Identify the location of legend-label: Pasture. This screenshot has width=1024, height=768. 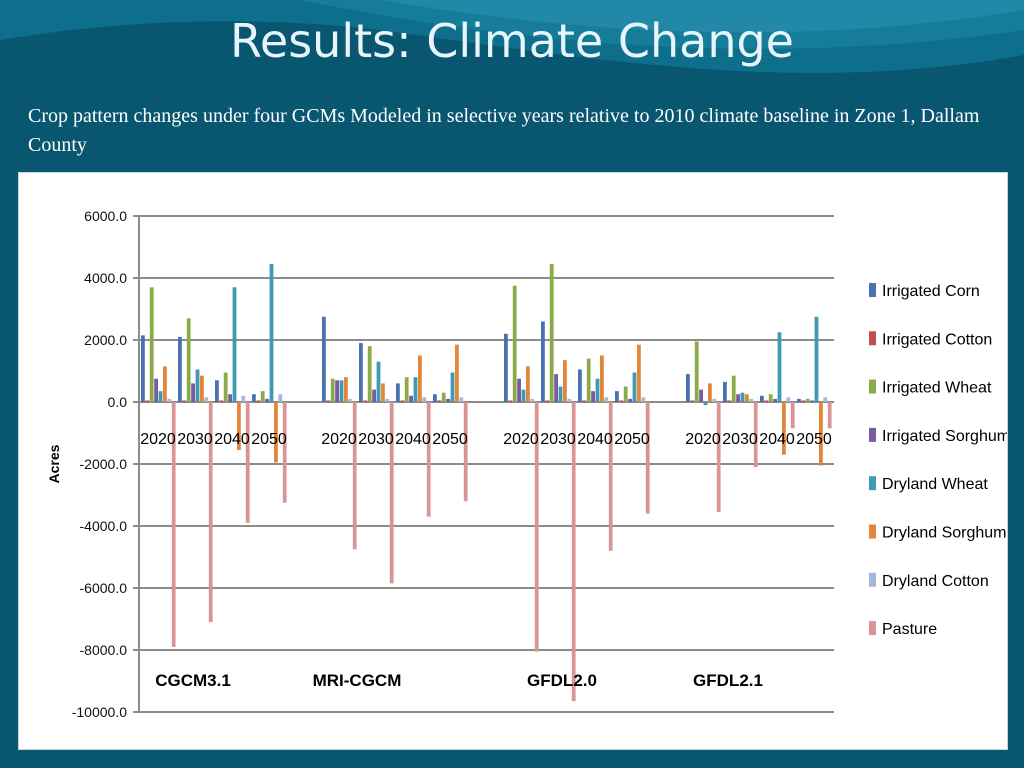
(909, 629).